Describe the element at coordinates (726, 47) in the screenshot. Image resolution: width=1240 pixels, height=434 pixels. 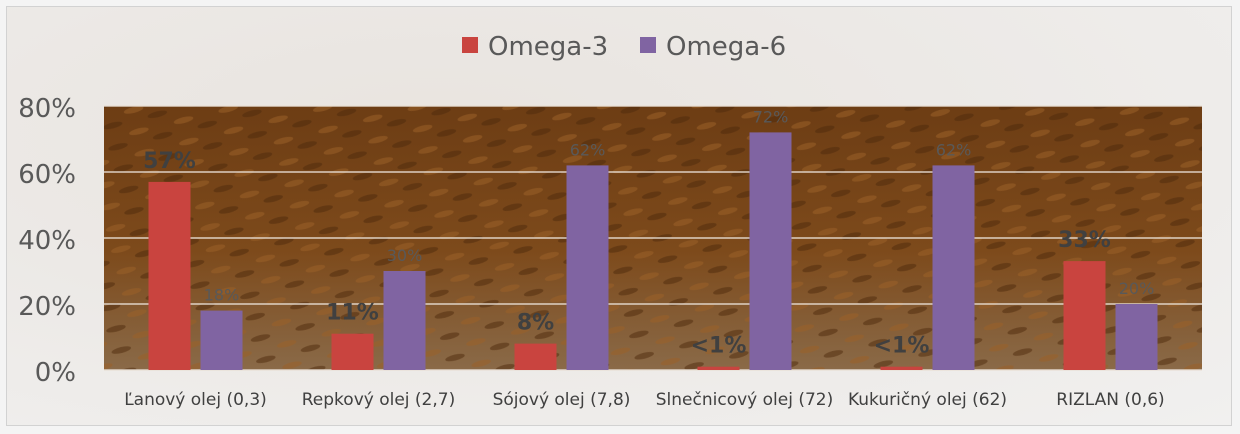
I see `legend-label-omega6: Omega-6` at that location.